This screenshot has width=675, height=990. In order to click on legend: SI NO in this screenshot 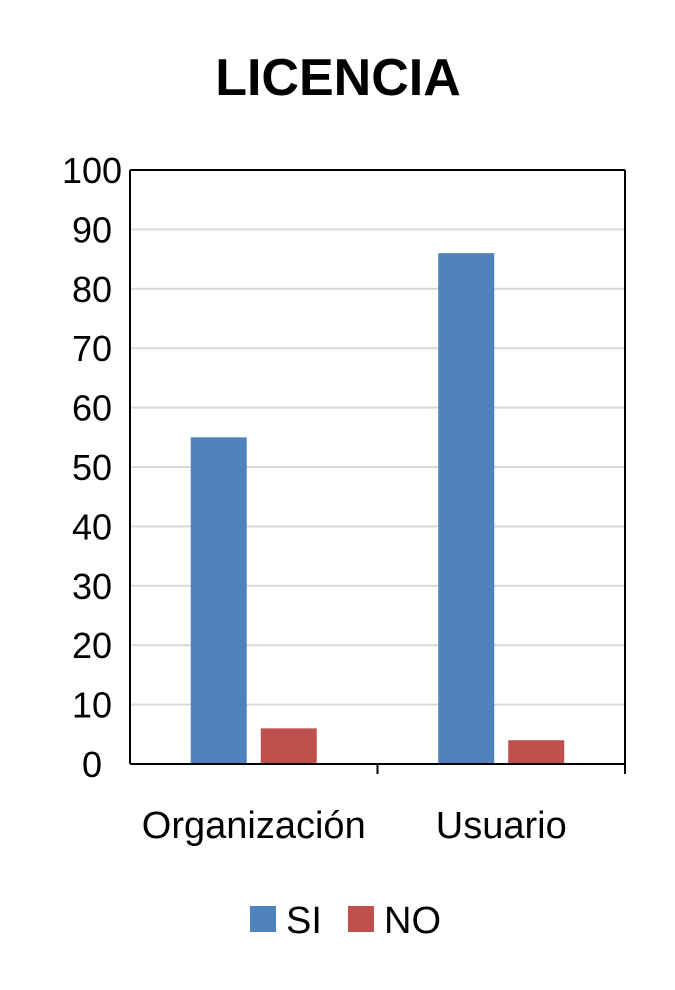, I will do `click(345, 921)`.